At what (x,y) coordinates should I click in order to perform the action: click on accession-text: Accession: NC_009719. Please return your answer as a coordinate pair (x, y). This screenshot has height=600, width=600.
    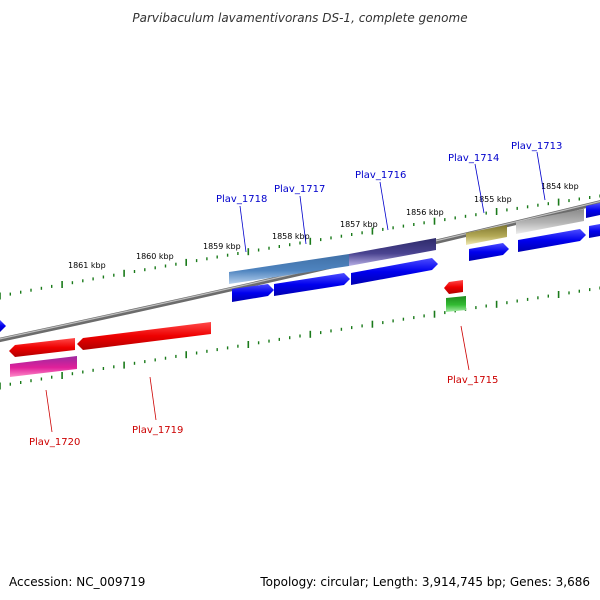
    Looking at the image, I should click on (77, 582).